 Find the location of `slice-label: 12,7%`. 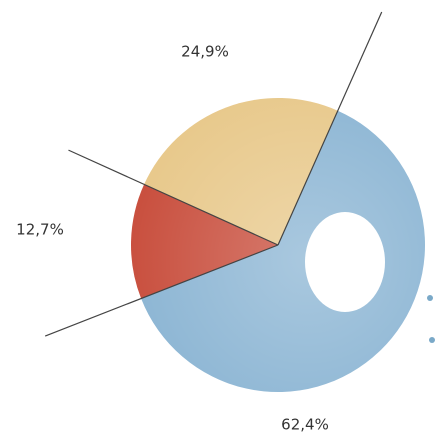

slice-label: 12,7% is located at coordinates (40, 230).